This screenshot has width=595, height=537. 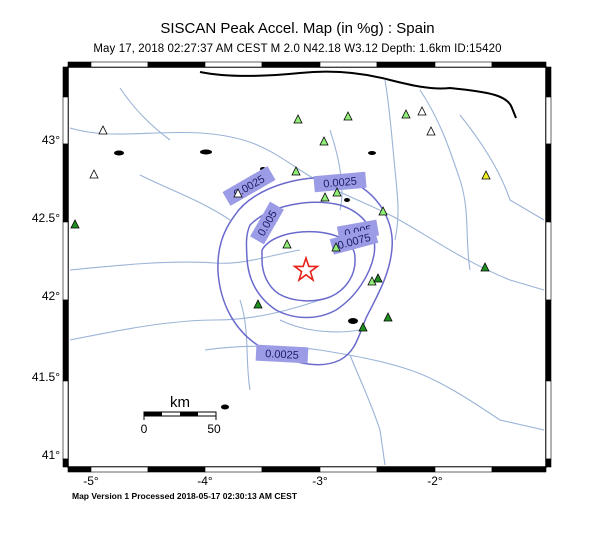 What do you see at coordinates (51, 455) in the screenshot?
I see `lat-tick-label: 41°` at bounding box center [51, 455].